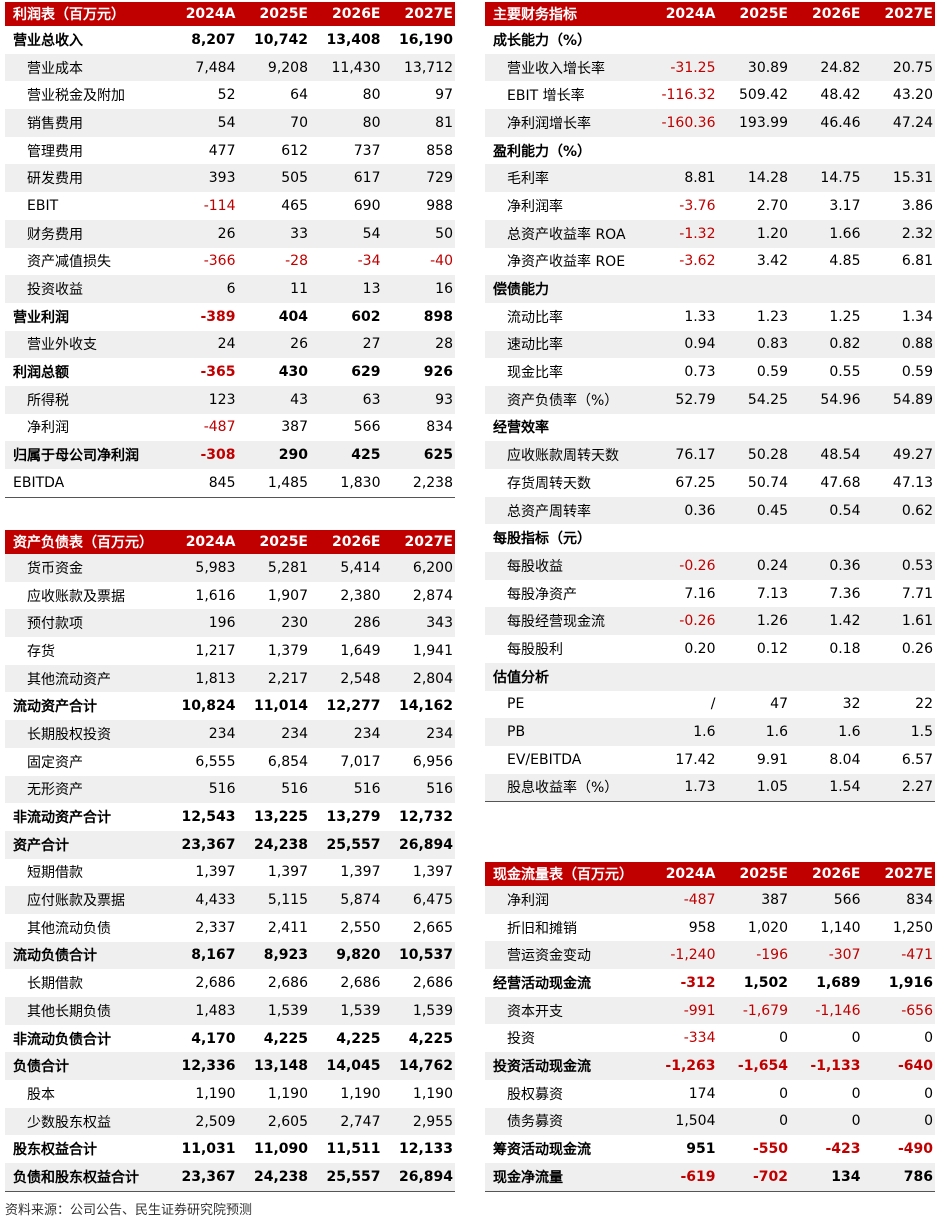  What do you see at coordinates (549, 511) in the screenshot?
I see `row-label: 总资产周转率` at bounding box center [549, 511].